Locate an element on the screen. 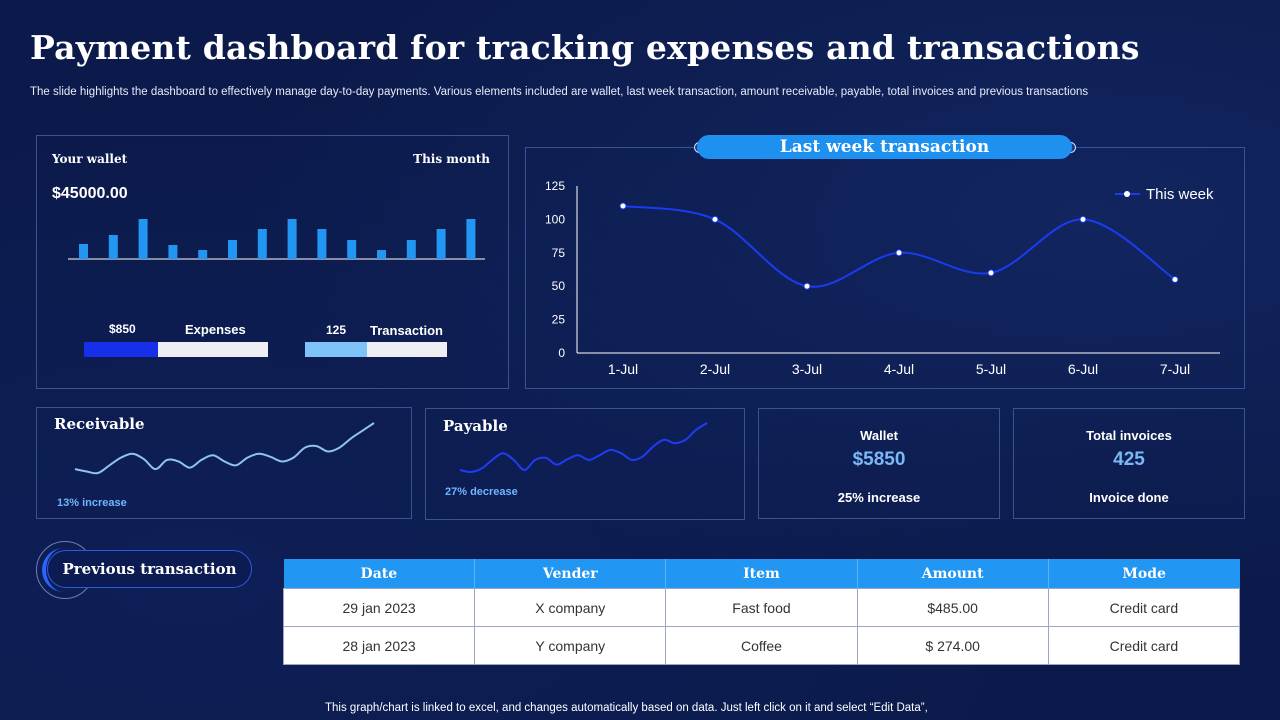 Image resolution: width=1280 pixels, height=720 pixels. table-header-row: Date Vender Item Amount Mode is located at coordinates (761, 574).